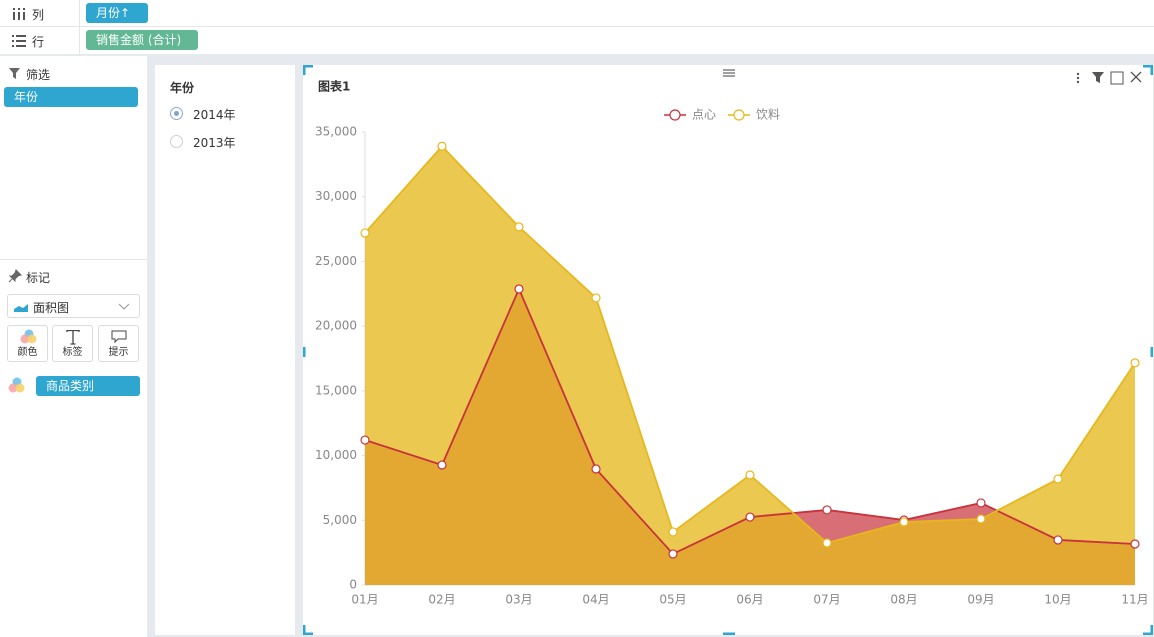 The image size is (1154, 637). What do you see at coordinates (826, 600) in the screenshot?
I see `x-tick-label: 07月` at bounding box center [826, 600].